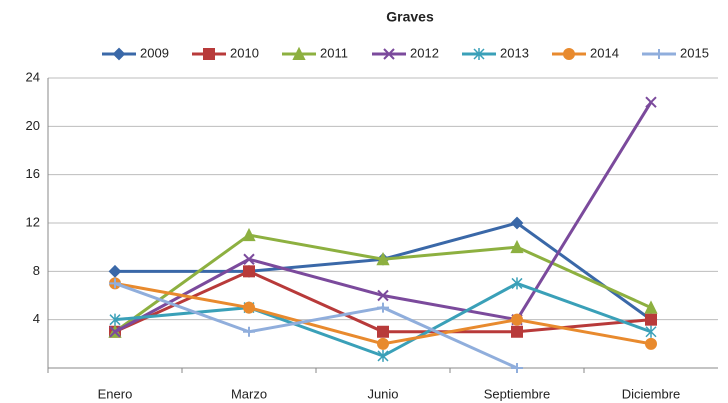  What do you see at coordinates (651, 393) in the screenshot?
I see `x-tick-label: Diciembre` at bounding box center [651, 393].